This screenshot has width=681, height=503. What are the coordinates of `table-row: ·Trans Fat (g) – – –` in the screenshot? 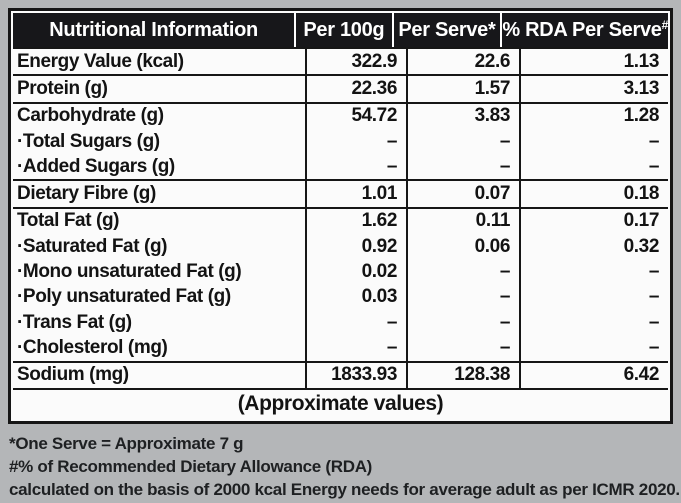 It's located at (340, 322).